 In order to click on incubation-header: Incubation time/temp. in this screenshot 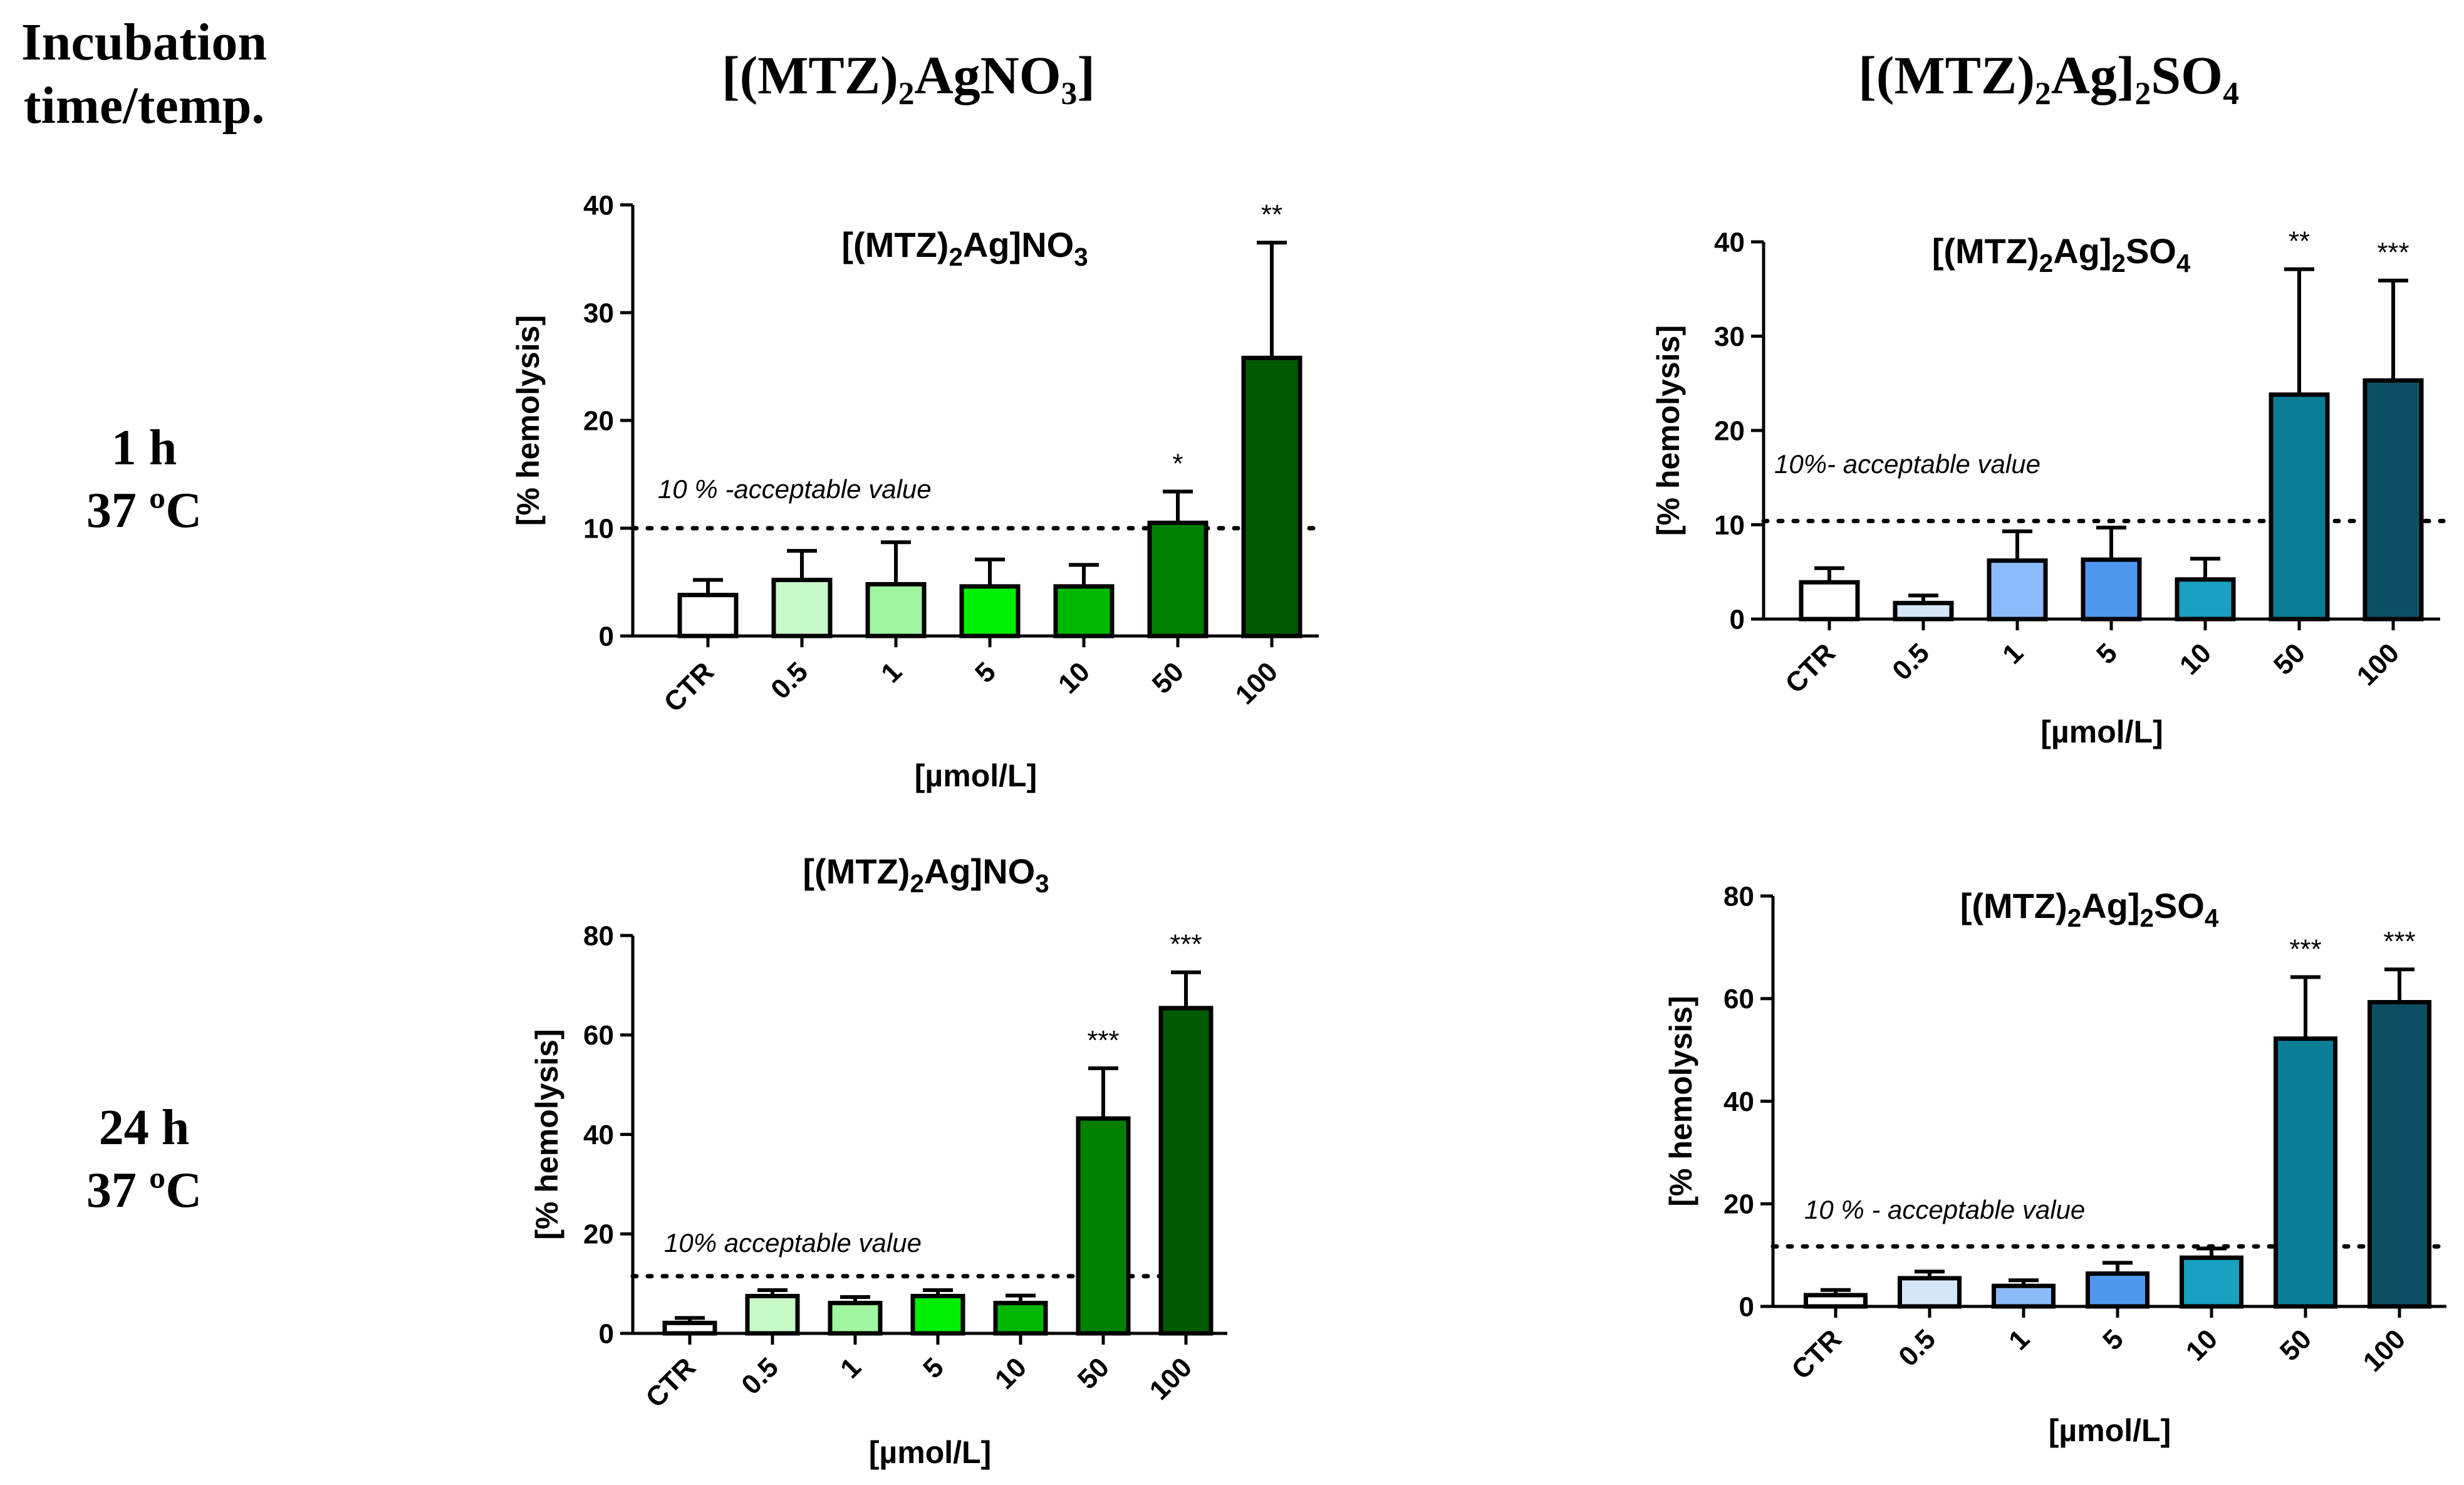, I will do `click(144, 75)`.